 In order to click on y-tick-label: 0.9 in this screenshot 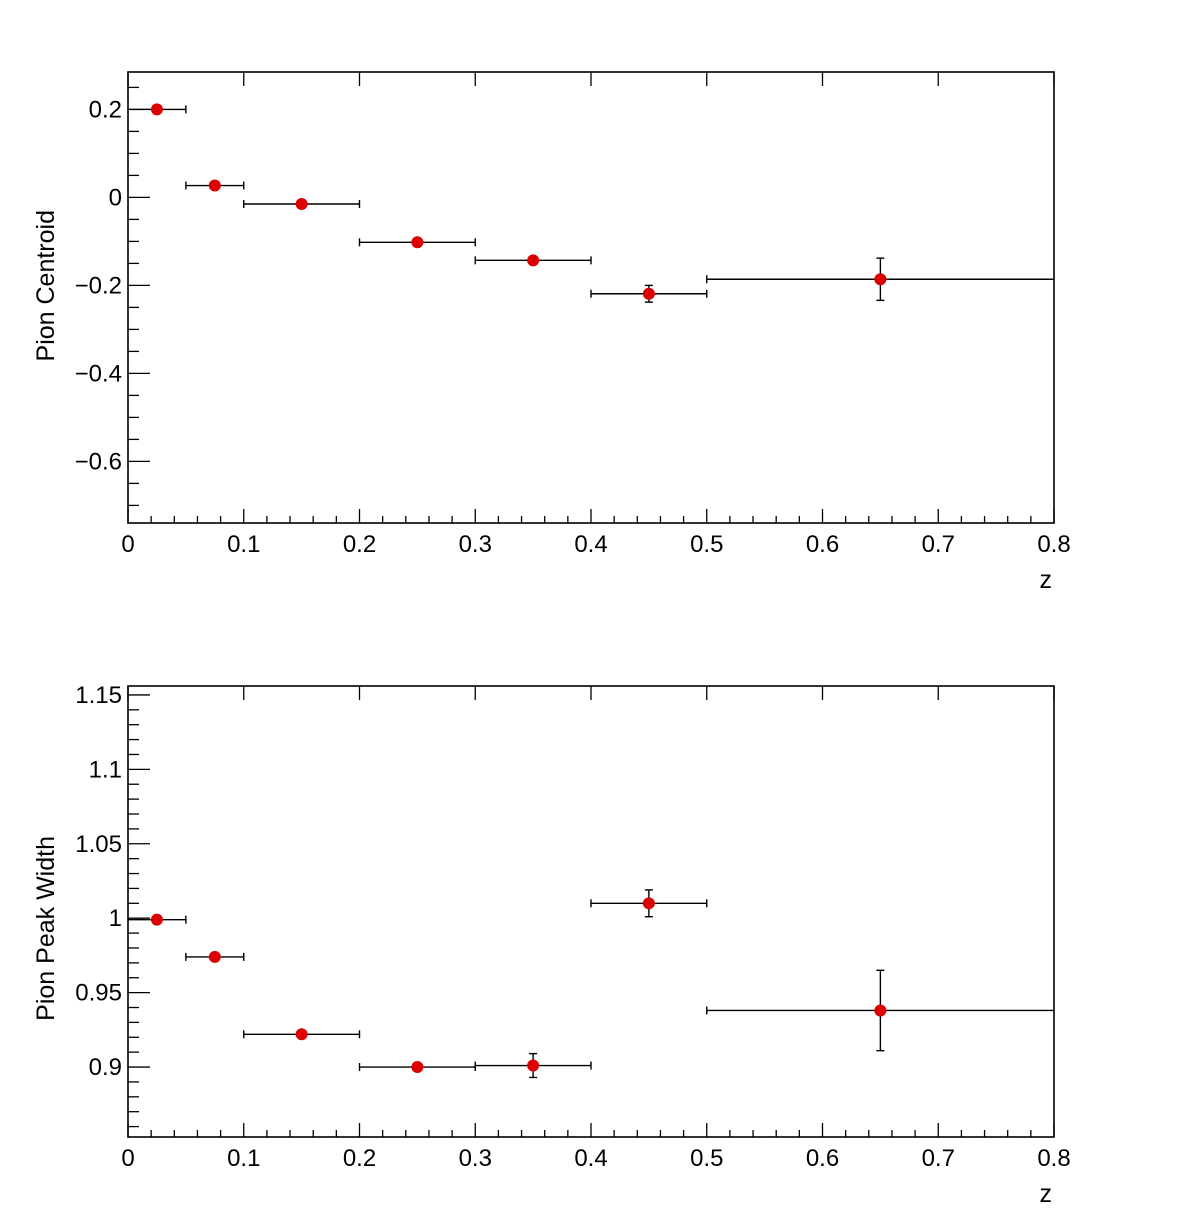, I will do `click(105, 1067)`.